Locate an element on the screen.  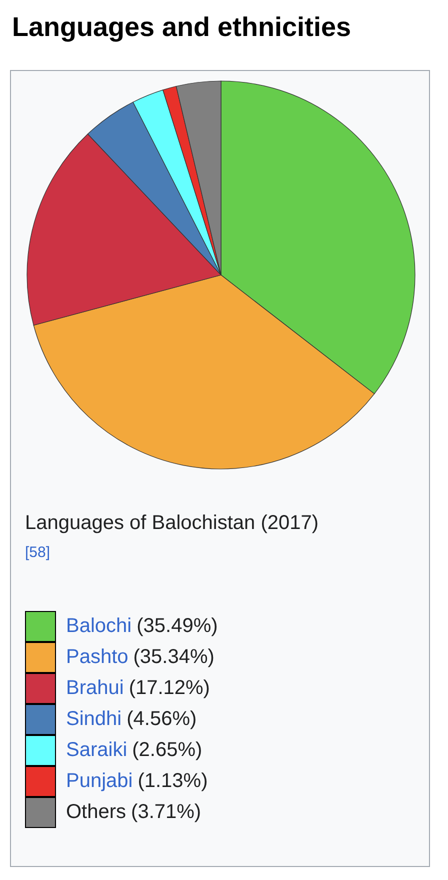
data-label: (4.56%) is located at coordinates (161, 719).